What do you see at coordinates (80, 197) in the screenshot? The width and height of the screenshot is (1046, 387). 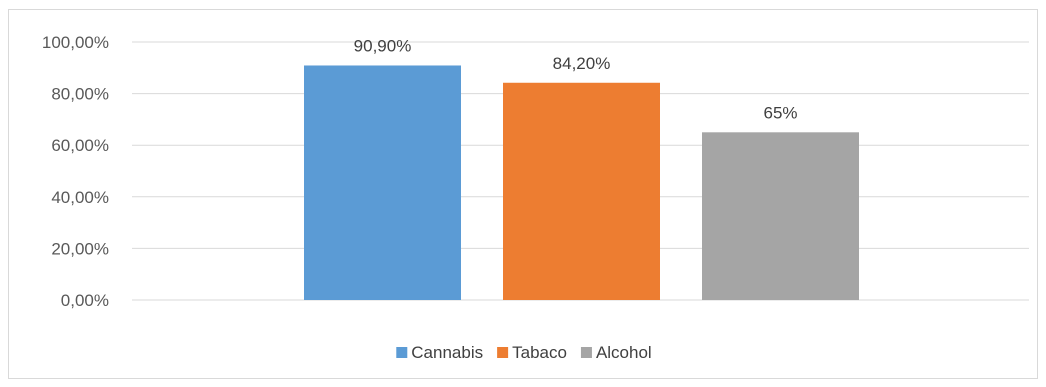 I see `y-tick-label: 40,00%` at bounding box center [80, 197].